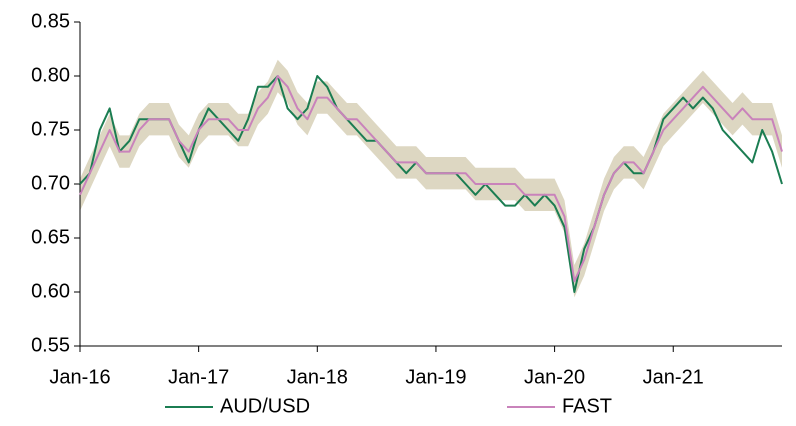 This screenshot has width=796, height=426. What do you see at coordinates (587, 406) in the screenshot?
I see `legend-label: FAST` at bounding box center [587, 406].